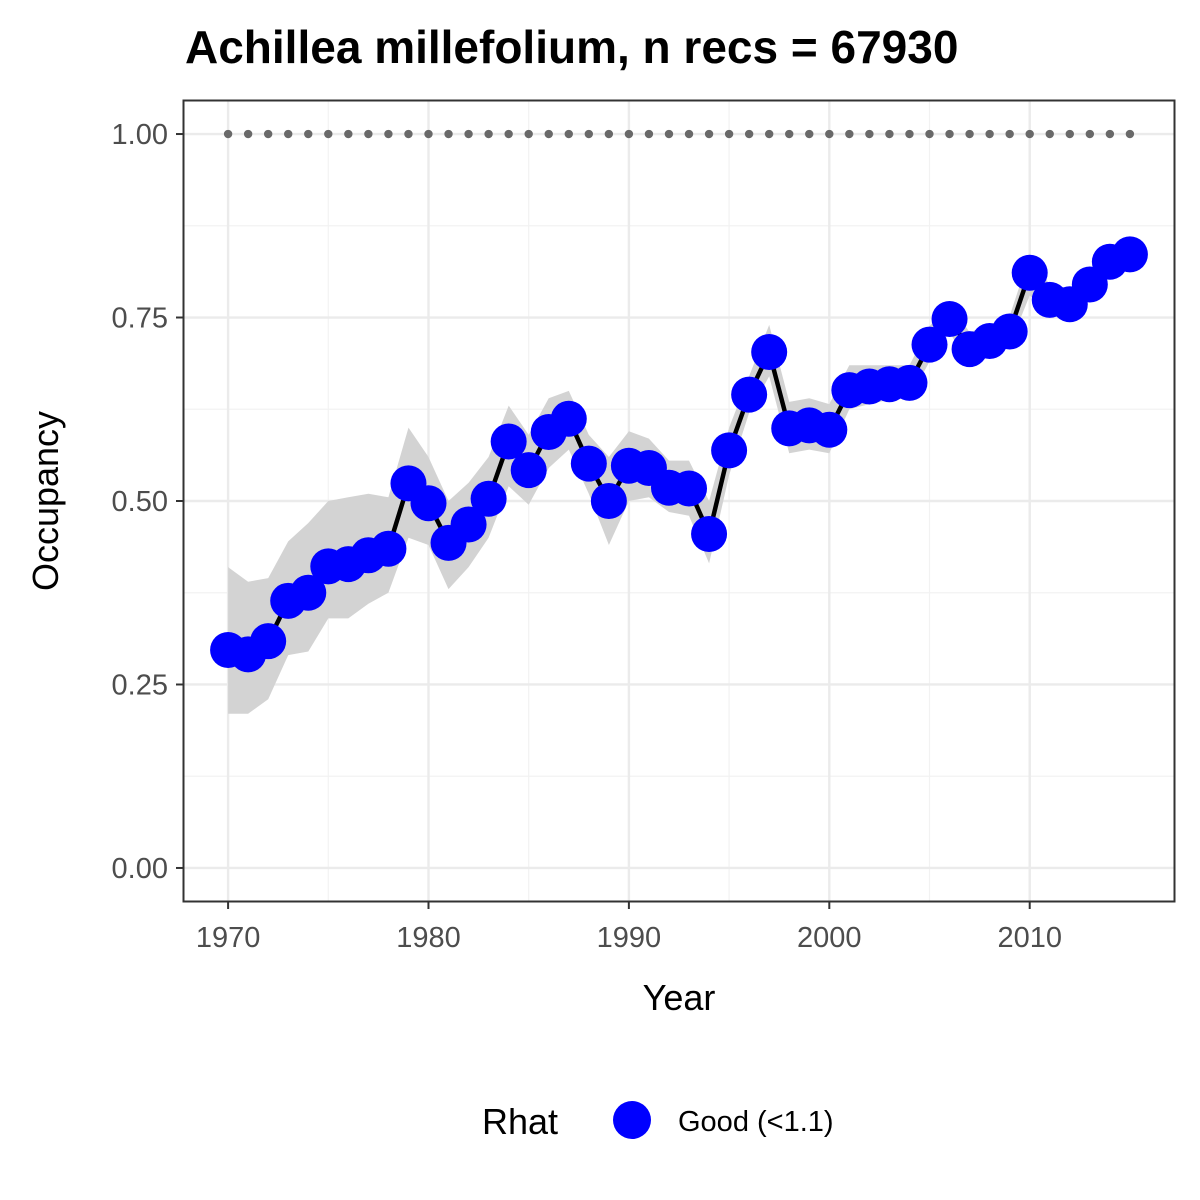 This screenshot has height=1200, width=1200. I want to click on chart-title: Achillea millefolium, n recs = 67930, so click(571, 47).